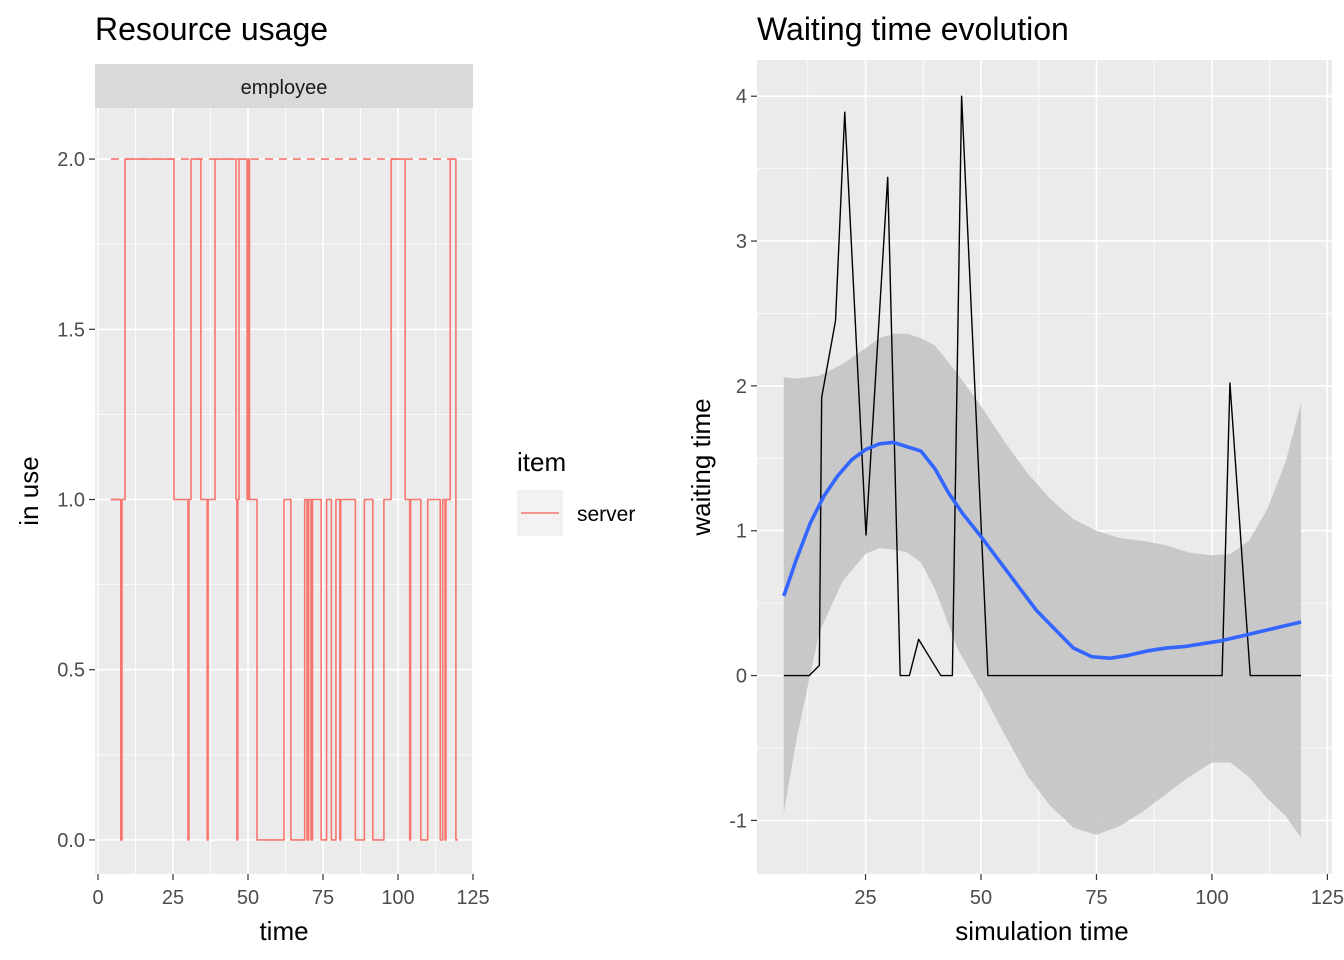 This screenshot has width=1344, height=960. I want to click on y-tick-label: -1, so click(738, 821).